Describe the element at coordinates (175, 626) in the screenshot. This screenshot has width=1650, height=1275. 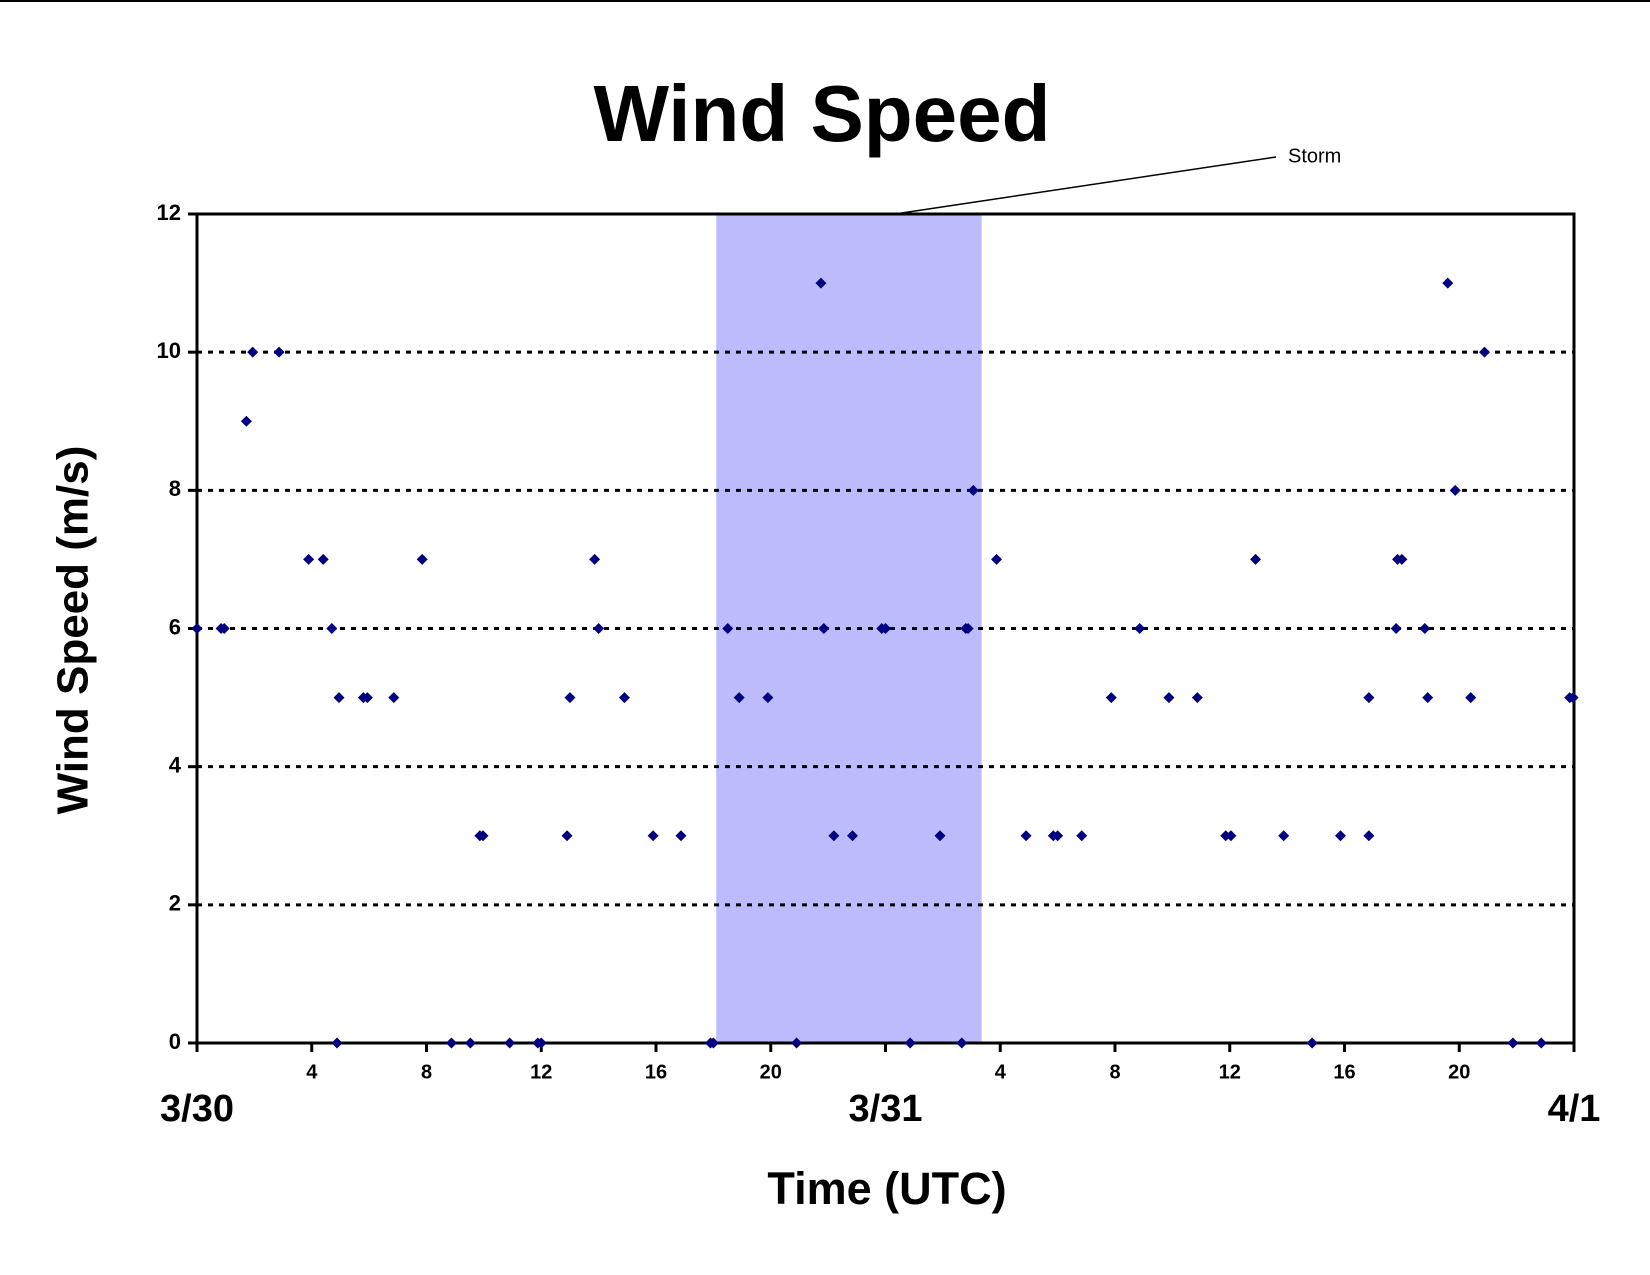
I see `y-tick-label: 6` at that location.